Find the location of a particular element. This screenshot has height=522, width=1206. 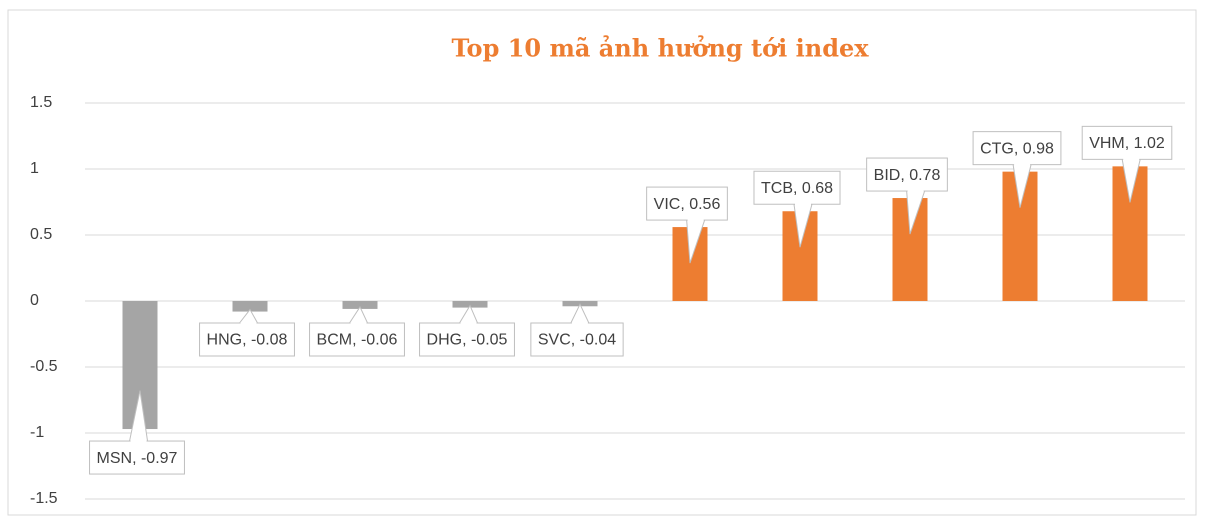

data-label: BID, 0.78 is located at coordinates (907, 175).